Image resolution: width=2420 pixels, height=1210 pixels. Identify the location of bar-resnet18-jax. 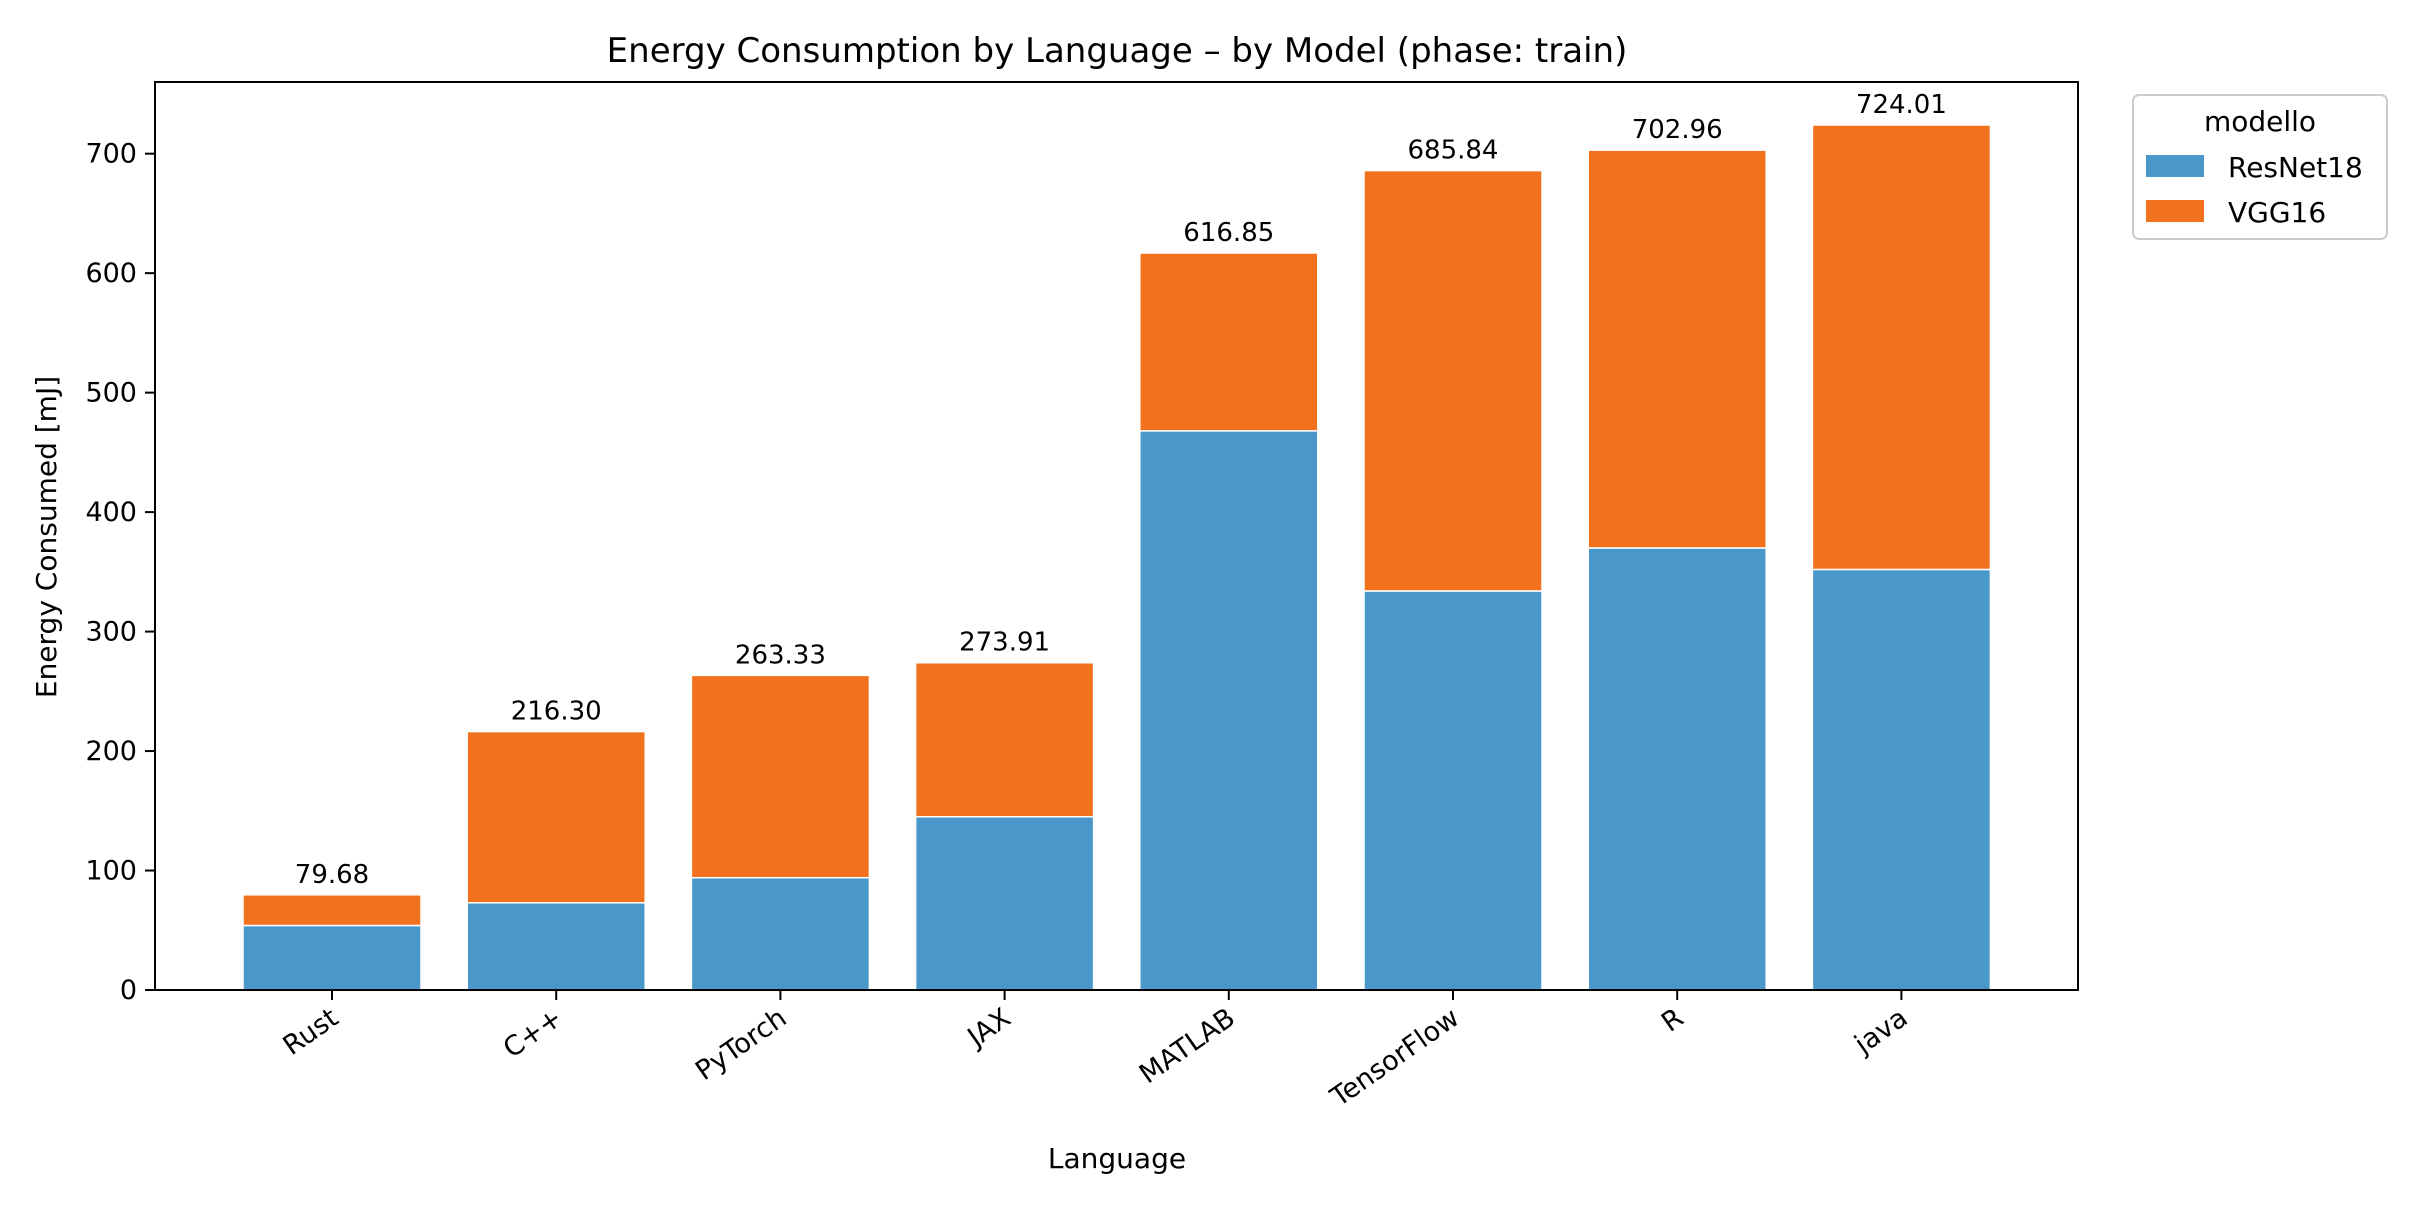
(1004, 903).